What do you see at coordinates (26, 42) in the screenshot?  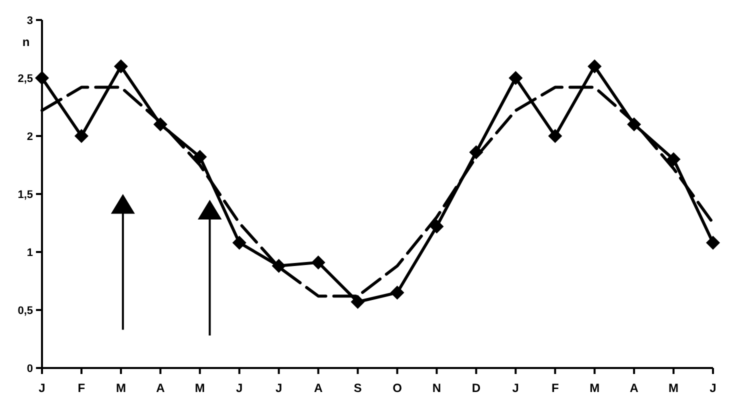 I see `y-axis-title: n` at bounding box center [26, 42].